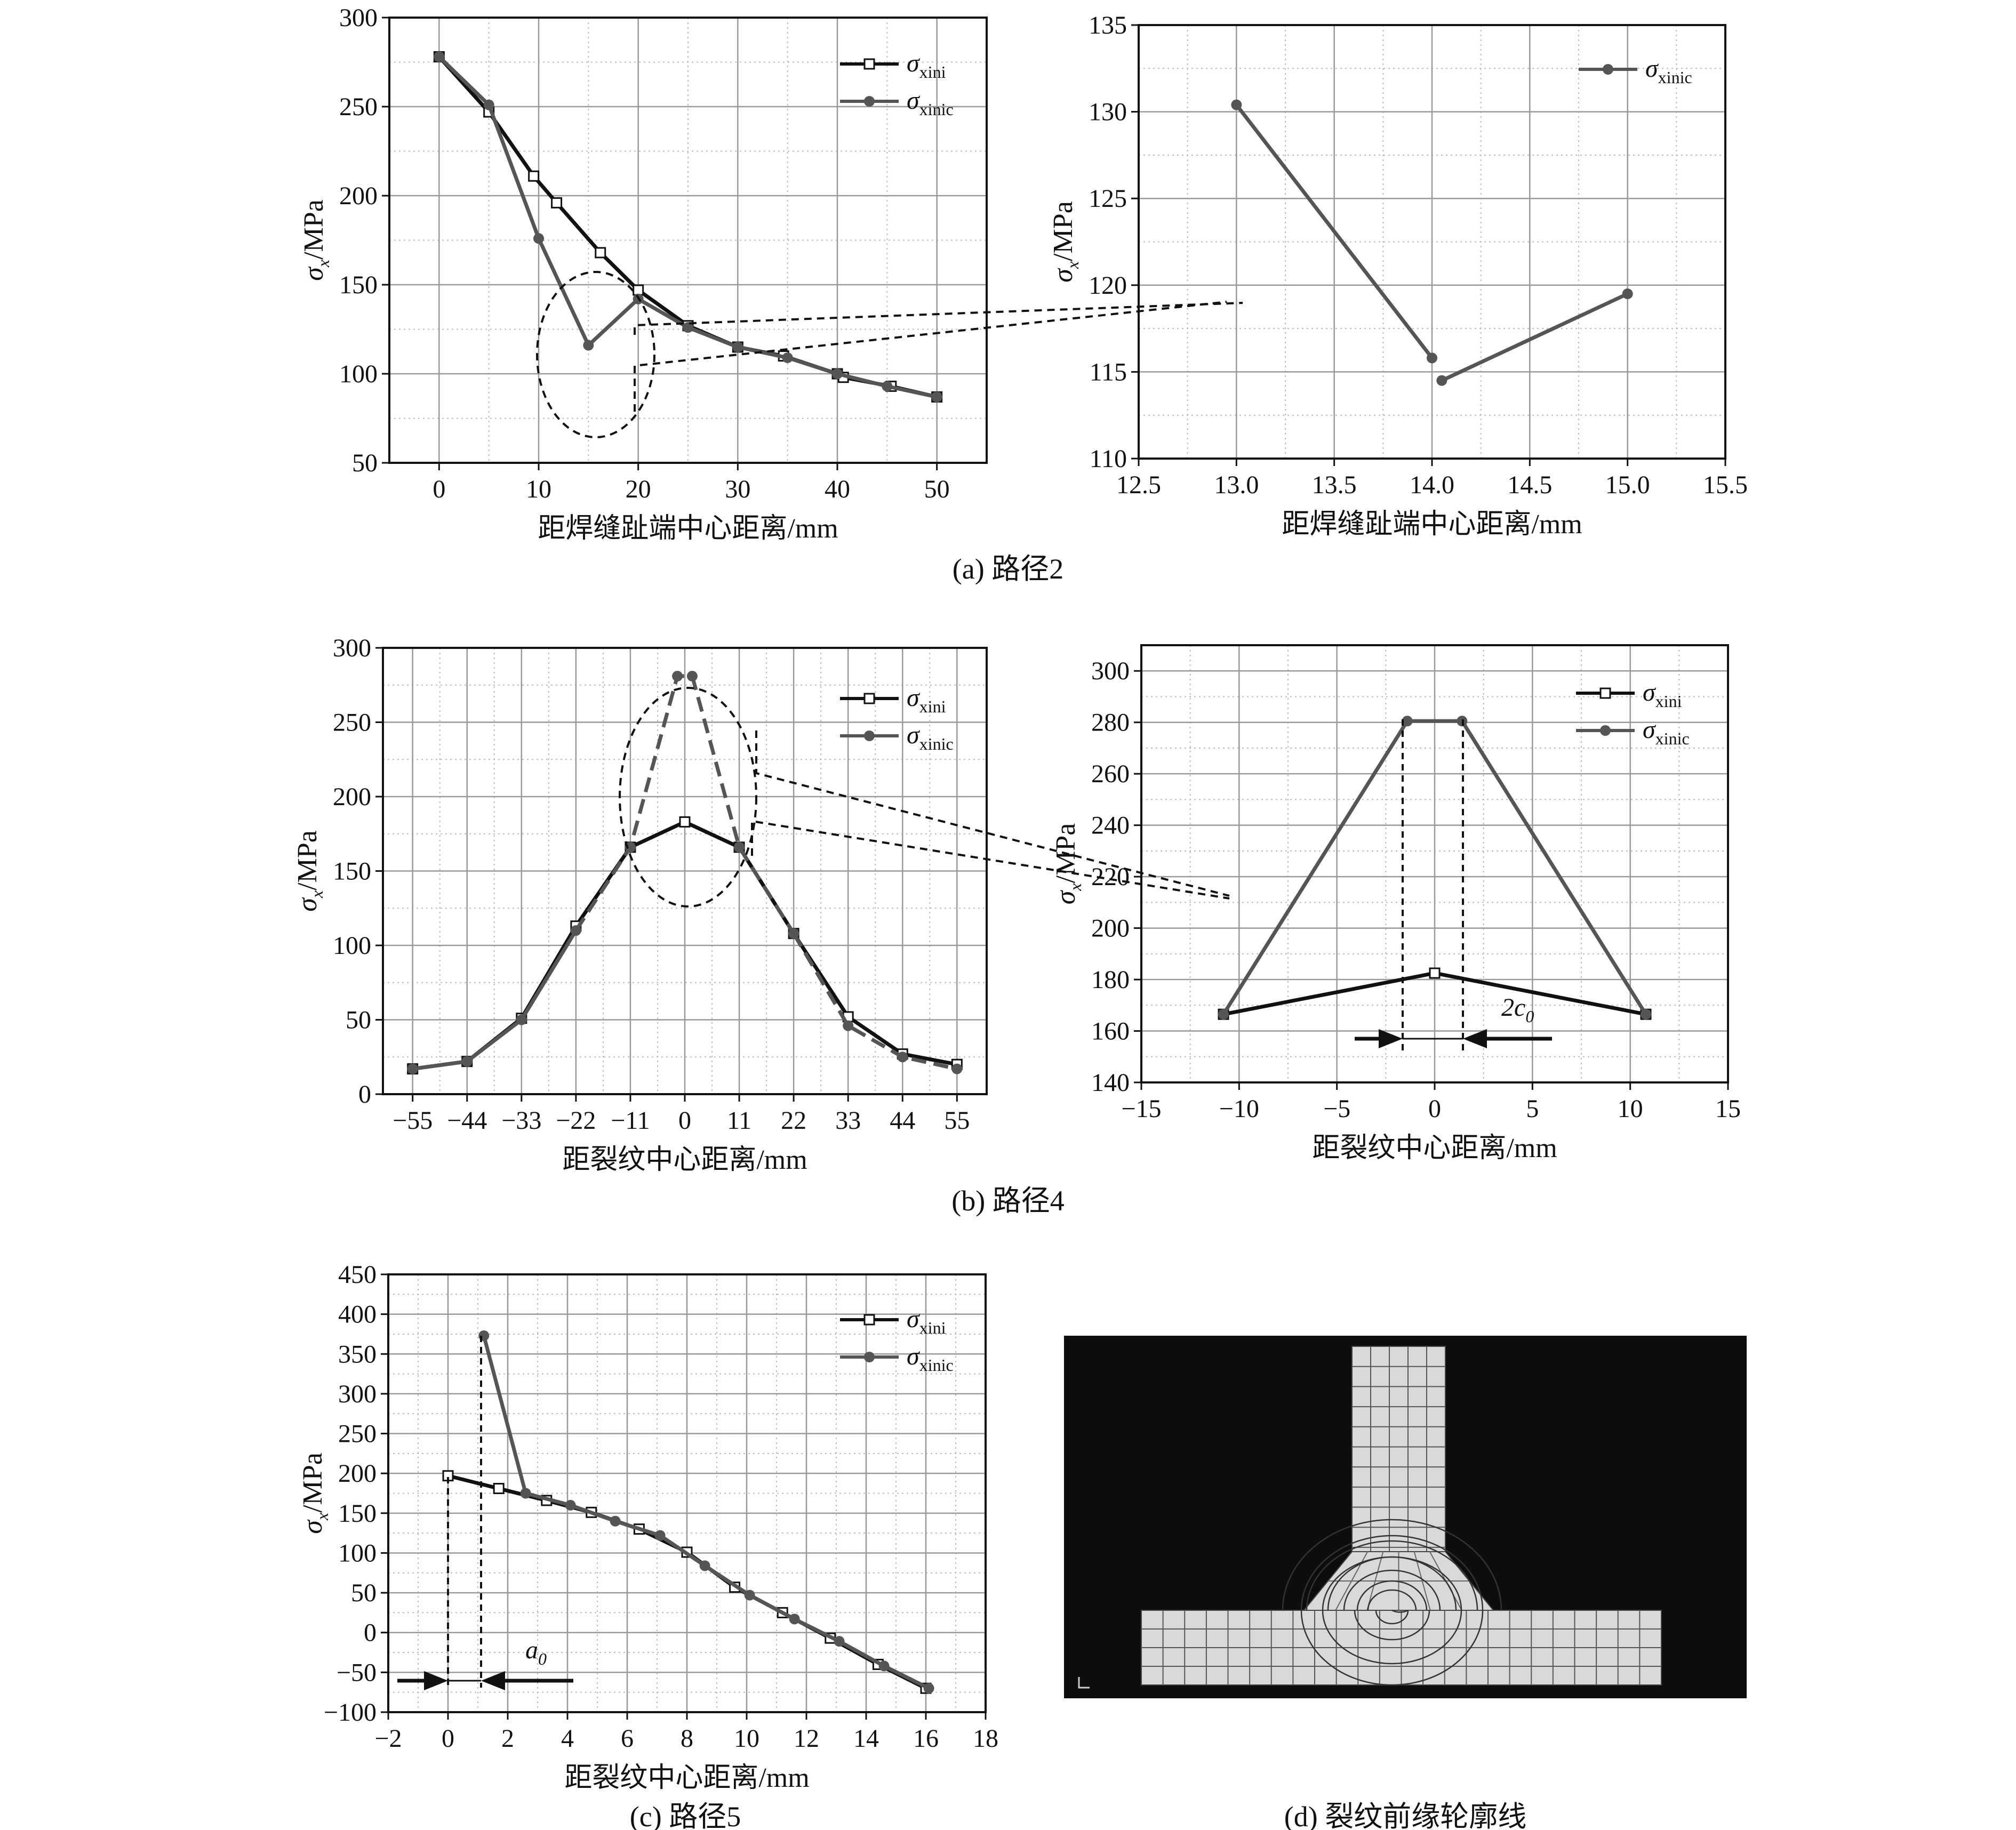 The height and width of the screenshot is (1830, 2016). I want to click on x-tick-label: 50, so click(937, 489).